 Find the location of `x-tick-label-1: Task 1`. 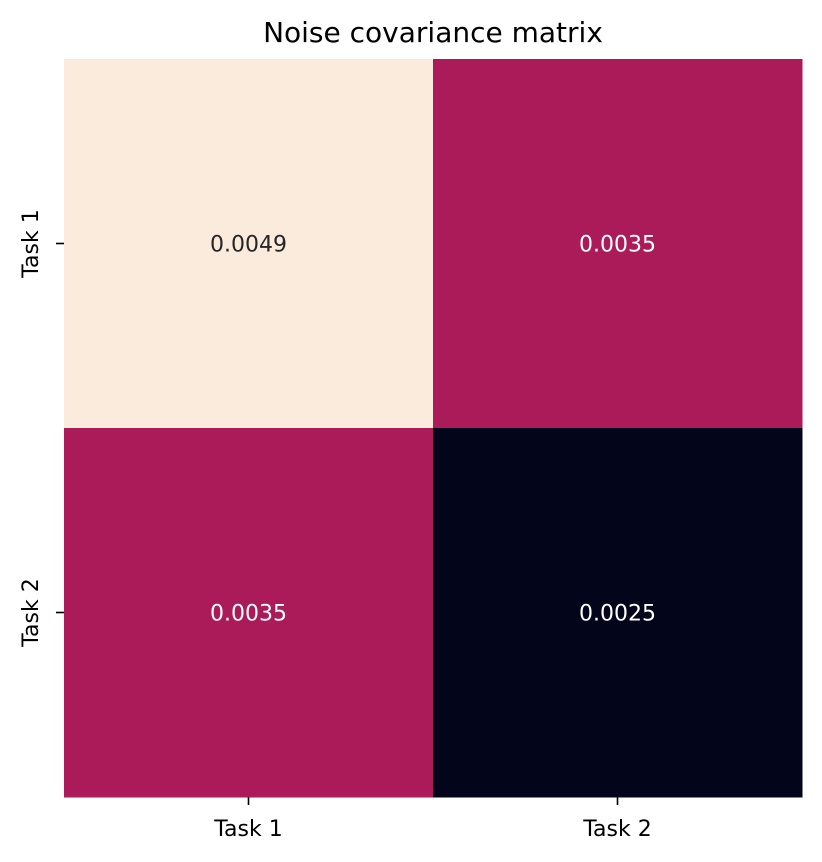

x-tick-label-1: Task 1 is located at coordinates (247, 829).